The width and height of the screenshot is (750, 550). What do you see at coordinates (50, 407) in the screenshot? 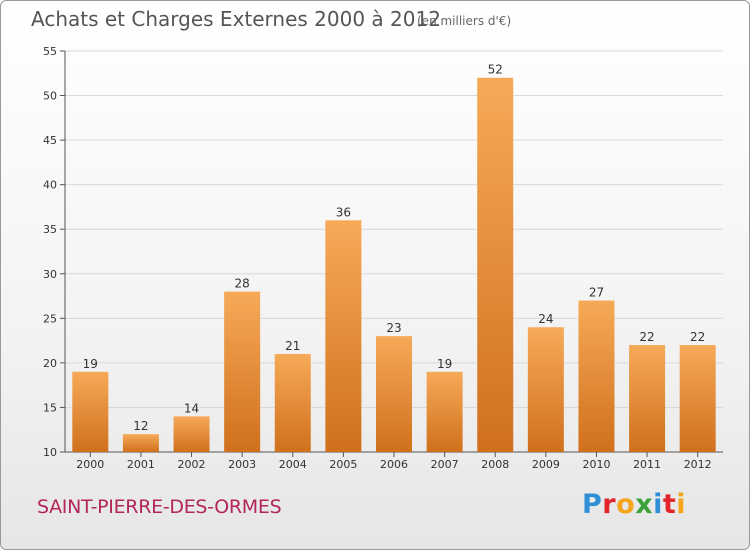
I see `y-tick-label: 15` at bounding box center [50, 407].